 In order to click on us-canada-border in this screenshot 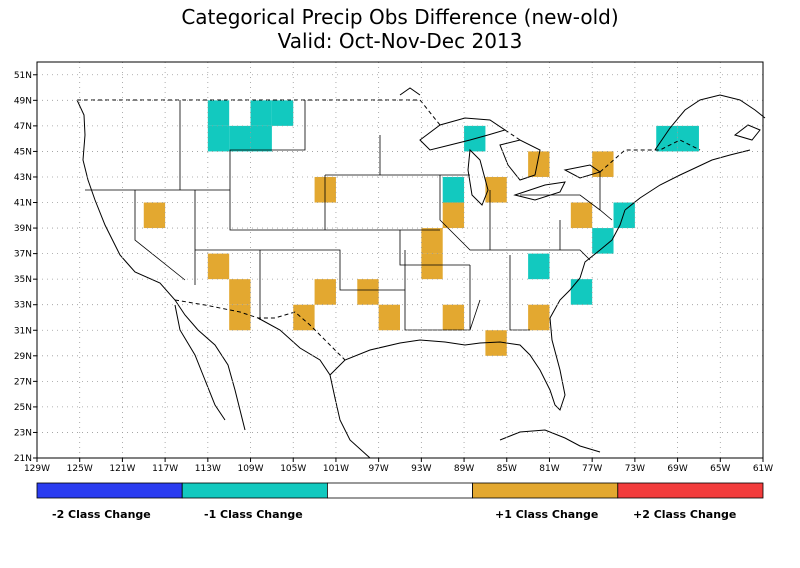, I will do `click(389, 136)`.